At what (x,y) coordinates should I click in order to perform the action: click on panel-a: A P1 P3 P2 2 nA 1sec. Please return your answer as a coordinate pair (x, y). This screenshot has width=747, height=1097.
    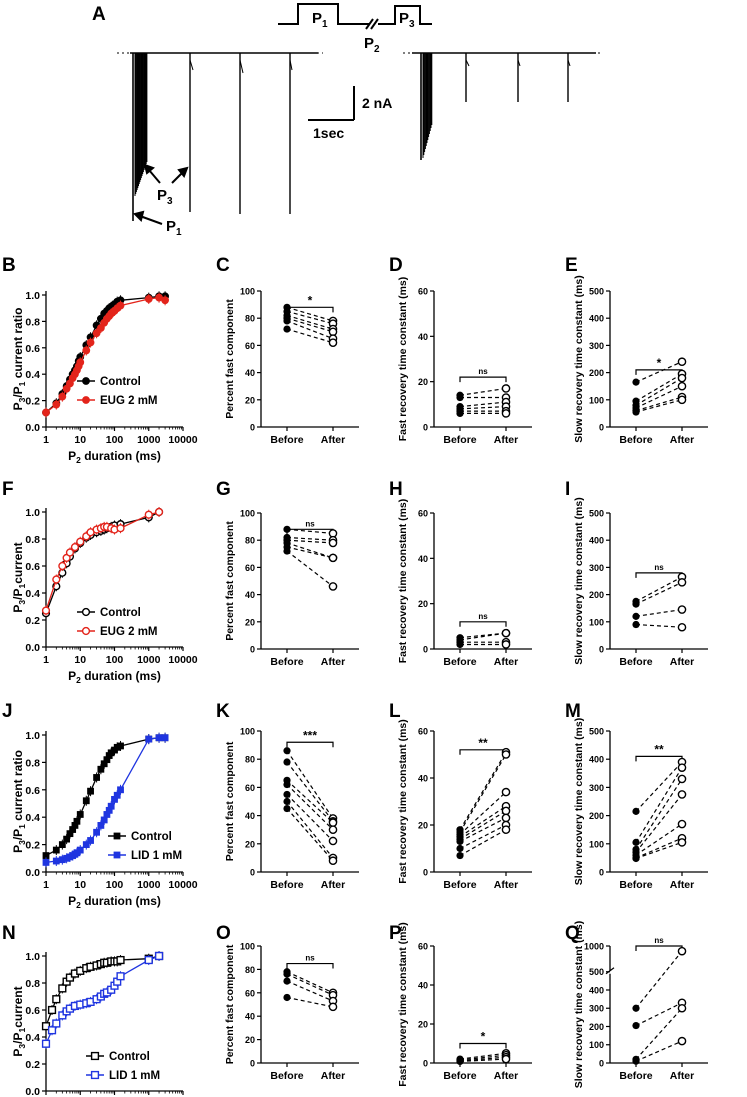
    Looking at the image, I should click on (346, 120).